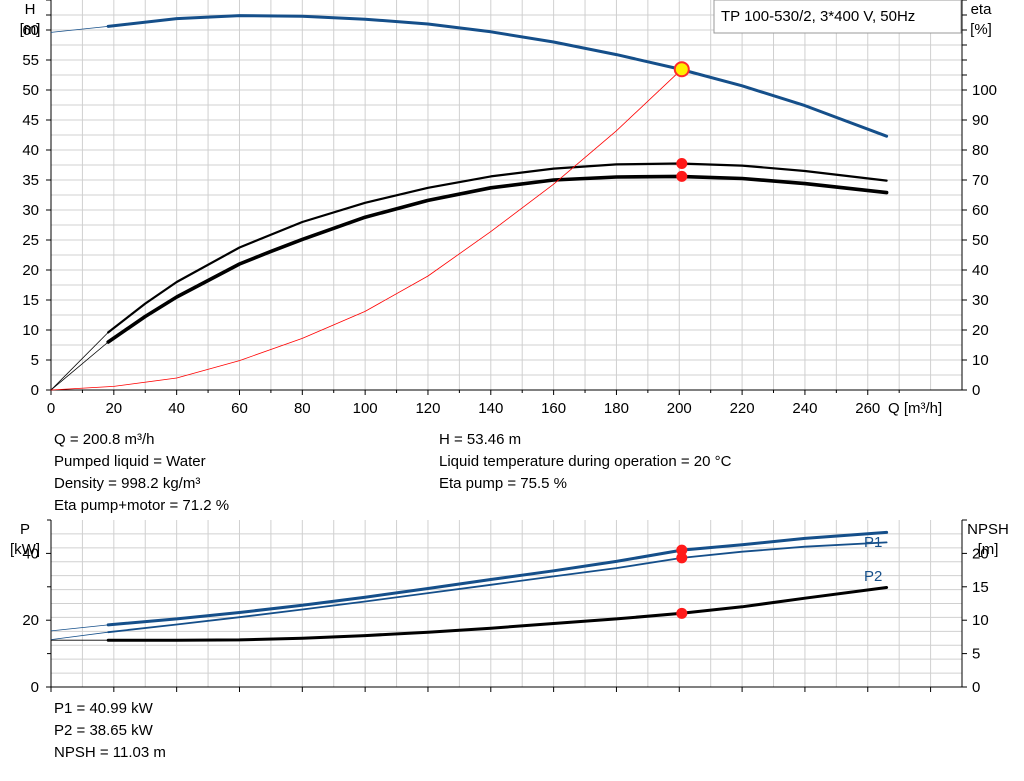 Image resolution: width=1024 pixels, height=781 pixels. I want to click on x-tick-label: 80, so click(302, 408).